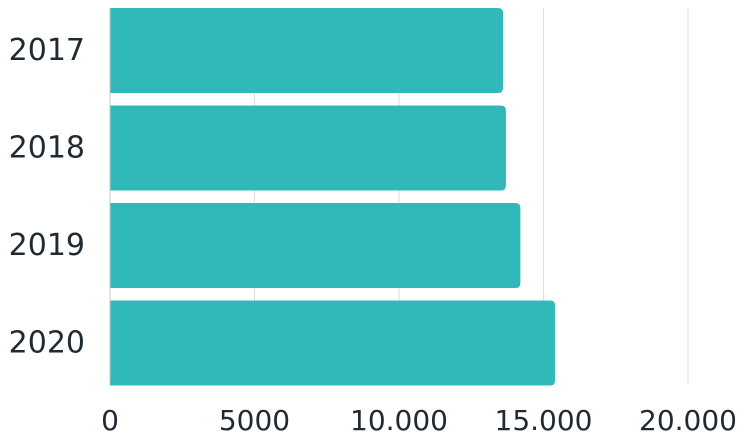 The image size is (742, 439). Describe the element at coordinates (544, 420) in the screenshot. I see `x-tick-label-15.000: 15.000` at that location.